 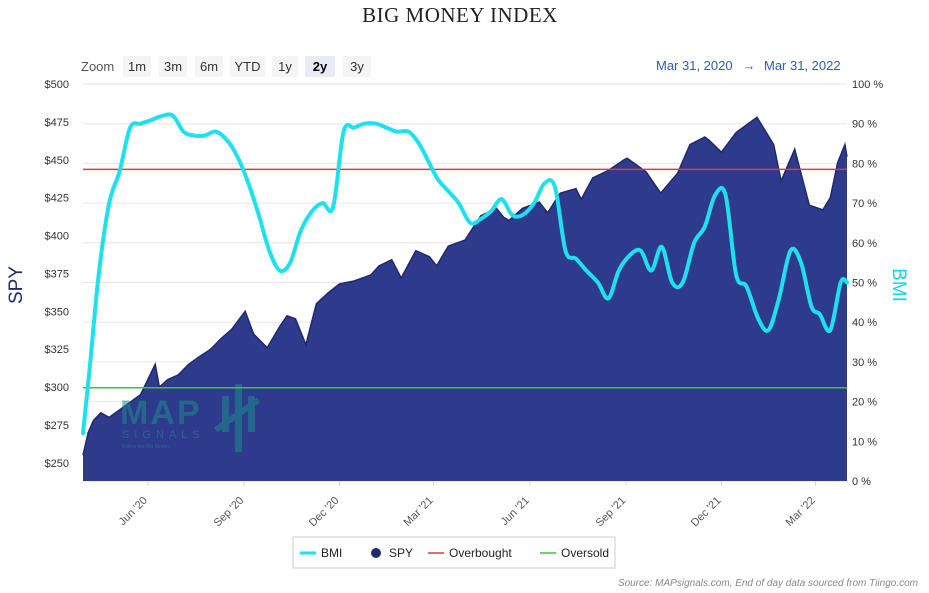 I want to click on date-range: Mar 31, 2020 → Mar 31, 2022, so click(x=748, y=65).